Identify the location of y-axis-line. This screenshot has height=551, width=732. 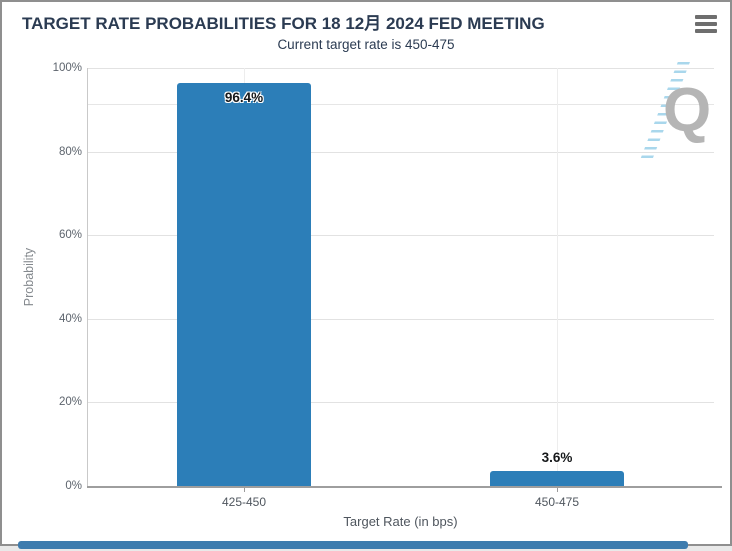
(87, 277).